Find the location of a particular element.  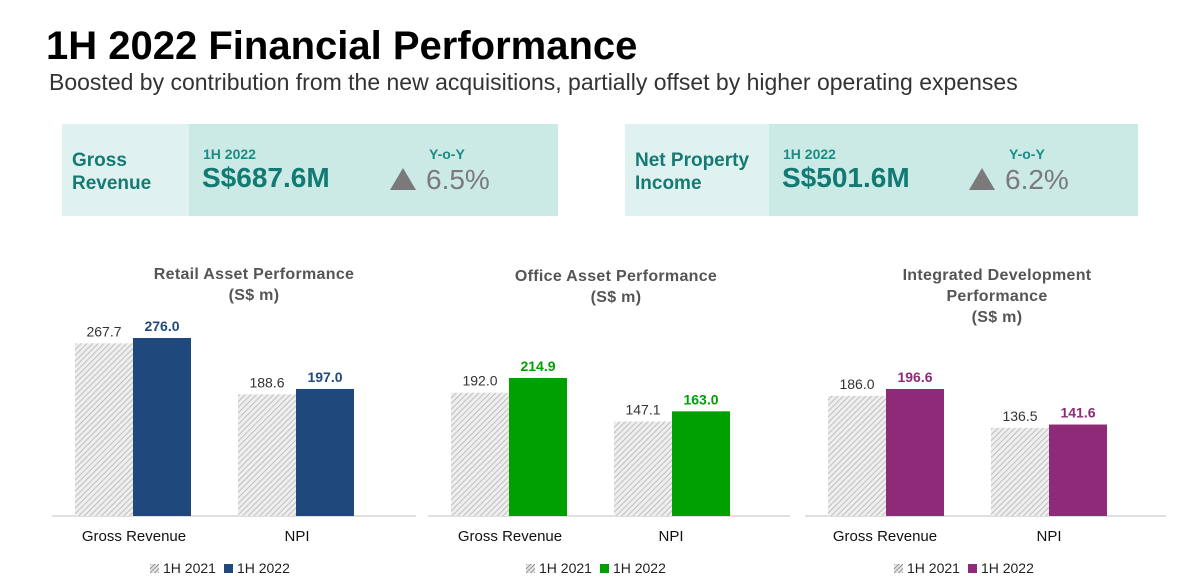

legend-integrated: 1H 2021 1H 2022 is located at coordinates (964, 568).